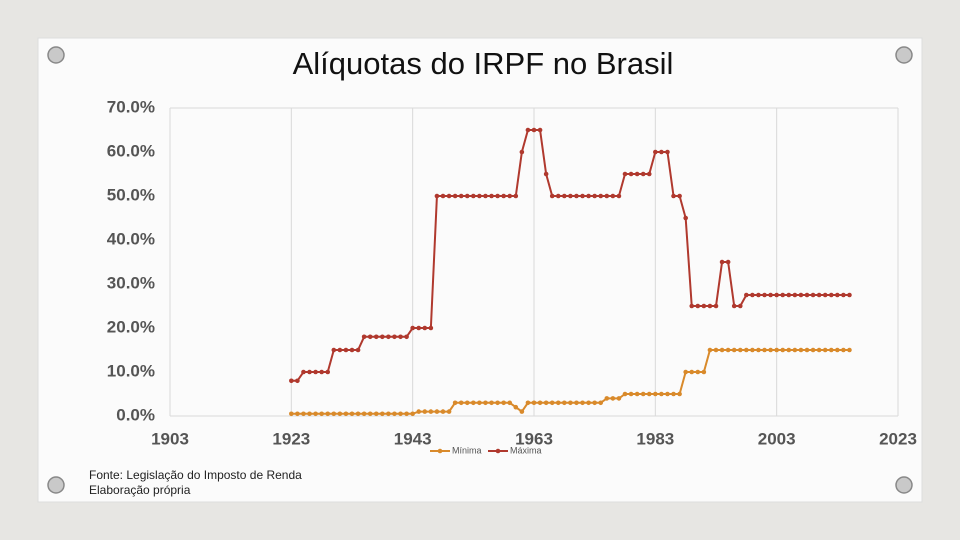  What do you see at coordinates (526, 450) in the screenshot?
I see `legend-label: Máxima` at bounding box center [526, 450].